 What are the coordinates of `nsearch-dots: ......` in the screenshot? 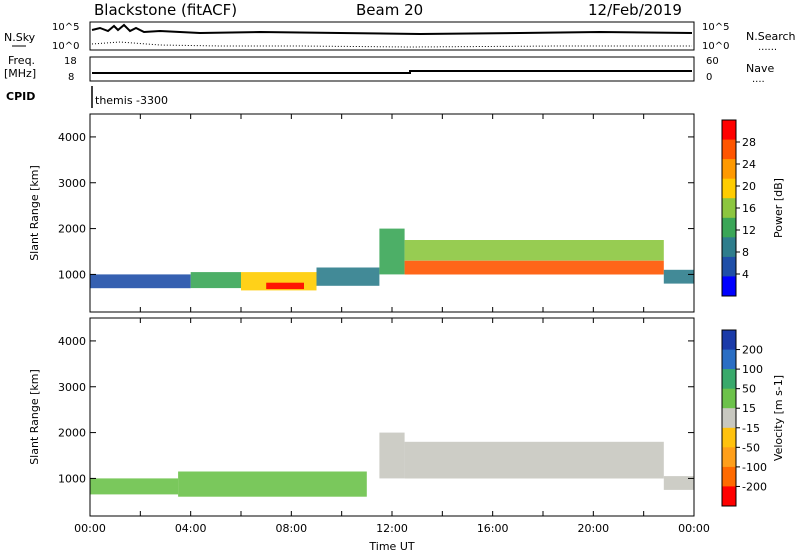 It's located at (767, 47).